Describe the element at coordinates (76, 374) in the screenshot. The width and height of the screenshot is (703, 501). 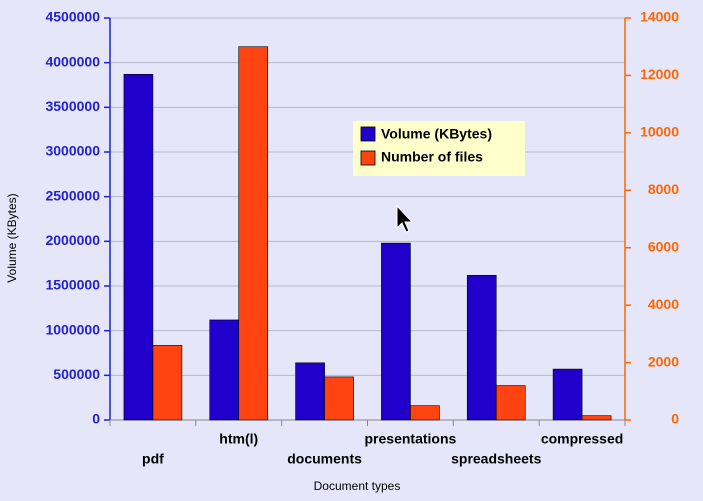
I see `y-tick-label: 500000` at that location.